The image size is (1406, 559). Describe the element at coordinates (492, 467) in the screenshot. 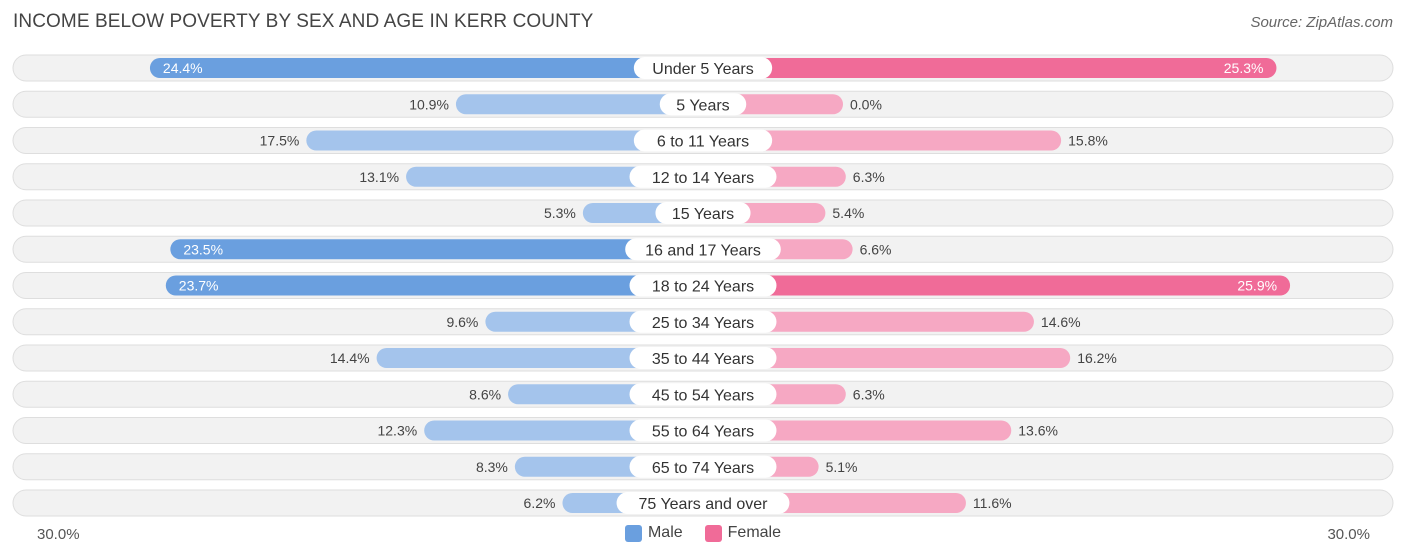

I see `male-value-label: 8.3%` at that location.